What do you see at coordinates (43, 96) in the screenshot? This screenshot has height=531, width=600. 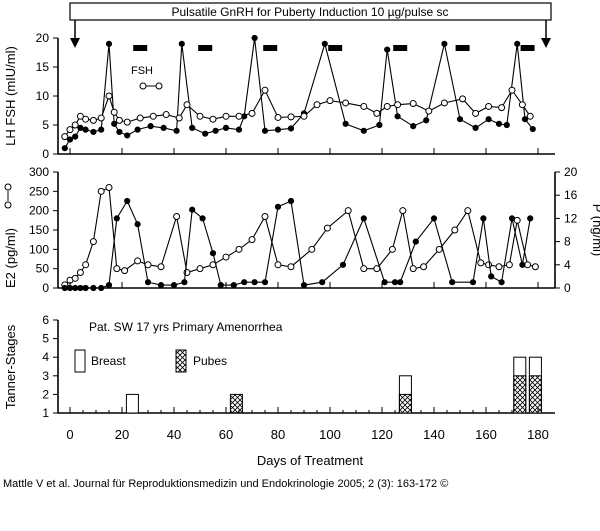 I see `lh-fsh-y-tick-label-10: 10` at bounding box center [43, 96].